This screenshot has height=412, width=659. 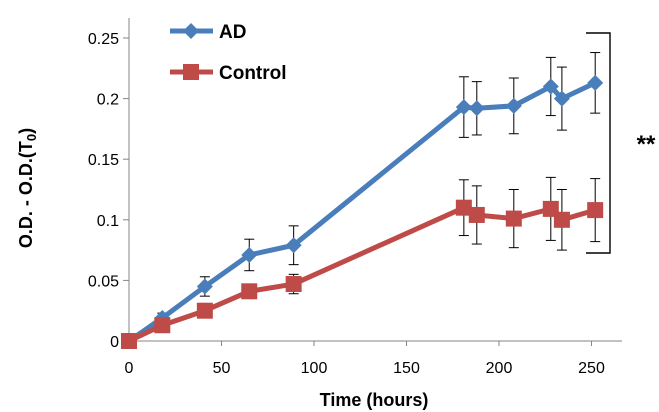 What do you see at coordinates (406, 368) in the screenshot?
I see `x-tick-label: 150` at bounding box center [406, 368].